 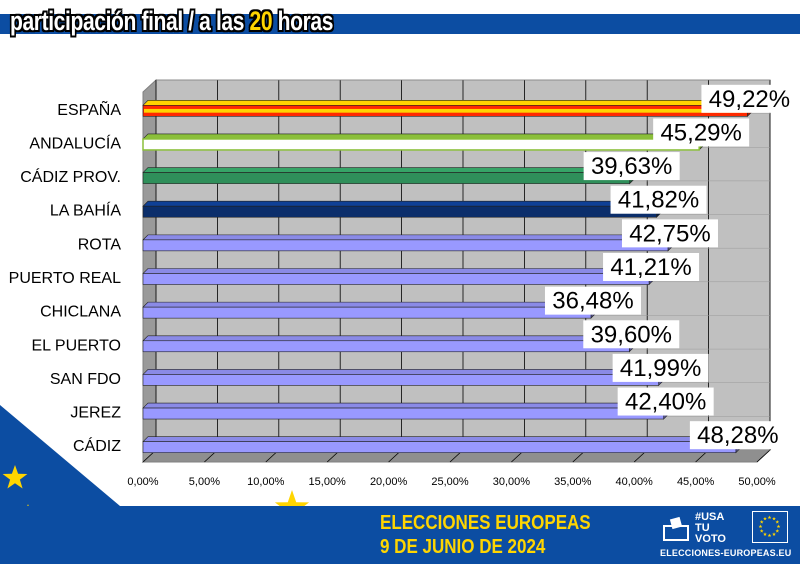 What do you see at coordinates (423, 142) in the screenshot?
I see `bar-andalucía` at bounding box center [423, 142].